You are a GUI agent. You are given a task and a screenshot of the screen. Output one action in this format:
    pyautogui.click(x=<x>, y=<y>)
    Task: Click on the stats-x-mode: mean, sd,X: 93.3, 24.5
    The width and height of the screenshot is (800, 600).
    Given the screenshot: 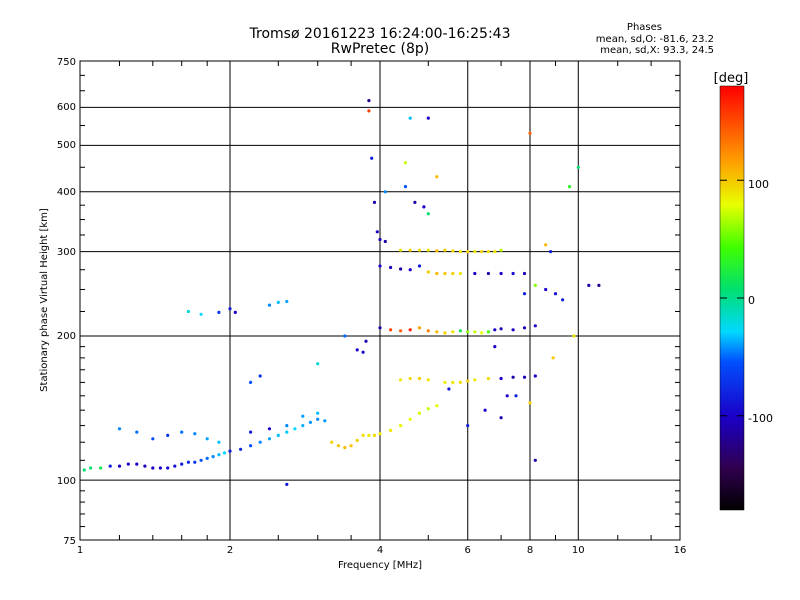 What is the action you would take?
    pyautogui.click(x=657, y=50)
    